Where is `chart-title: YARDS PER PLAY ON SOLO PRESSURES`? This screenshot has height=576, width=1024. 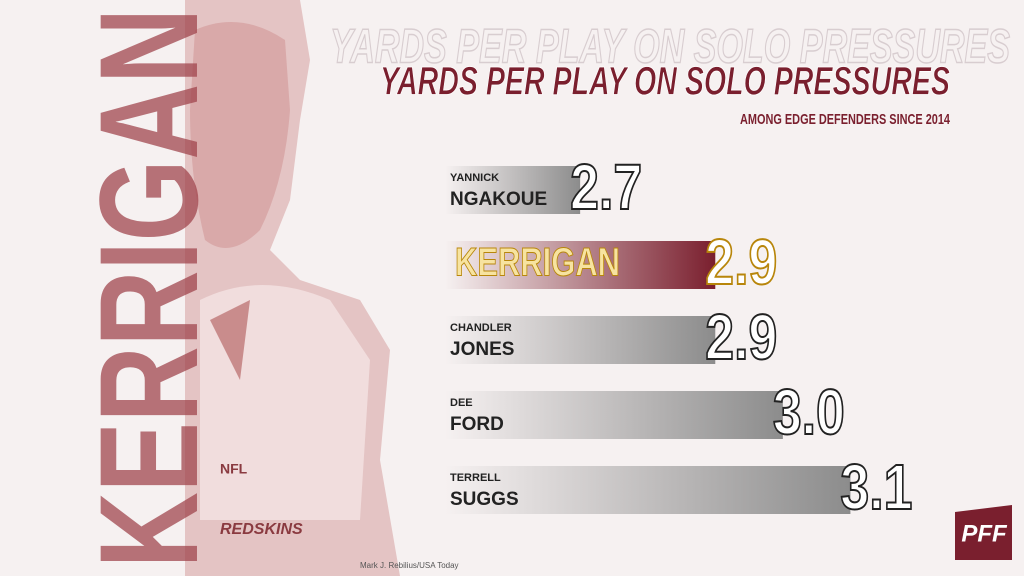
chart-title: YARDS PER PLAY ON SOLO PRESSURES is located at coordinates (665, 82).